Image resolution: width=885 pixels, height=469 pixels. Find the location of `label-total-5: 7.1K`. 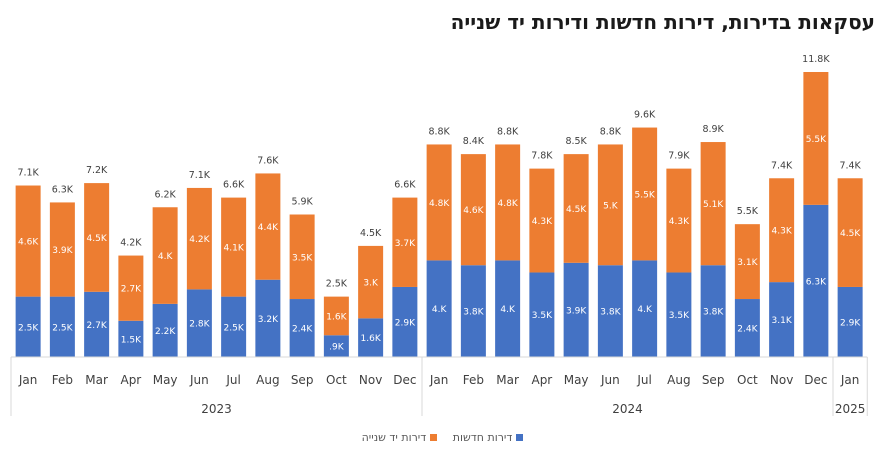

label-total-5: 7.1K is located at coordinates (200, 175).